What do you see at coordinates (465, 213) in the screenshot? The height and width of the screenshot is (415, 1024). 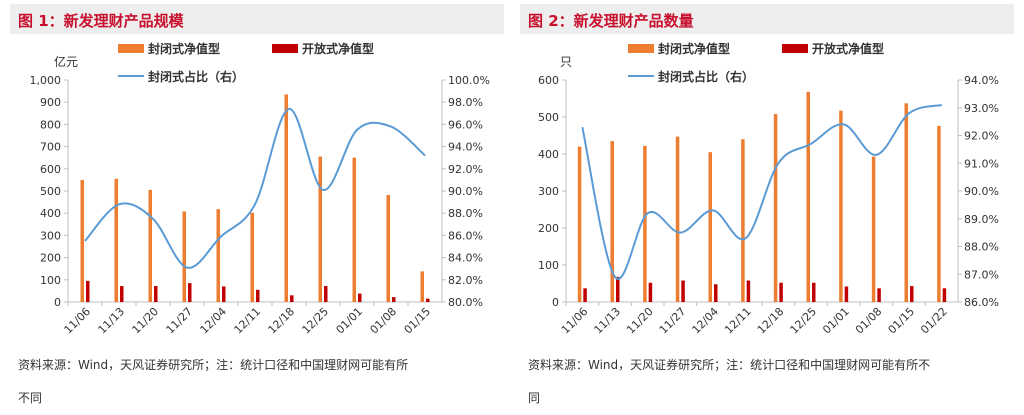 I see `y2-tick-label: 88.0%` at bounding box center [465, 213].